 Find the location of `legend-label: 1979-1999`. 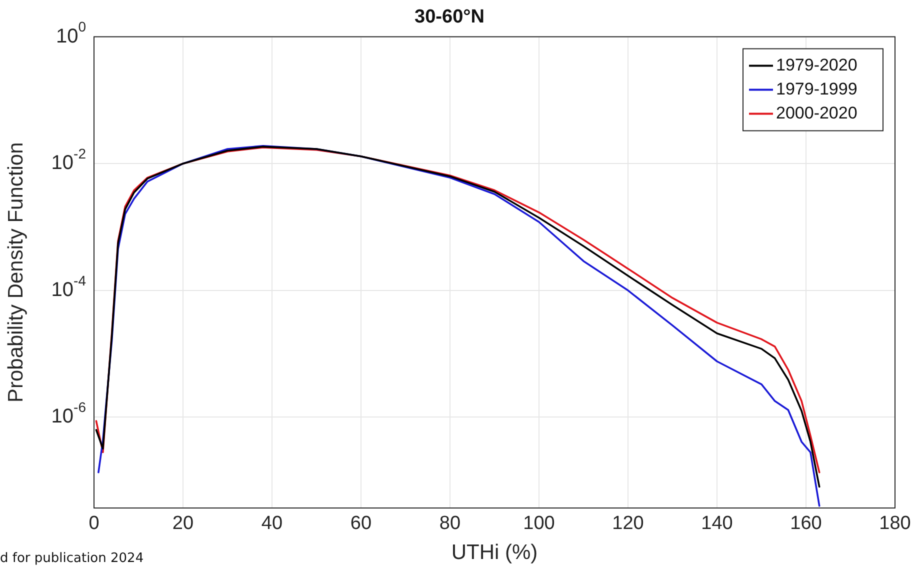

legend-label: 1979-1999 is located at coordinates (817, 88).